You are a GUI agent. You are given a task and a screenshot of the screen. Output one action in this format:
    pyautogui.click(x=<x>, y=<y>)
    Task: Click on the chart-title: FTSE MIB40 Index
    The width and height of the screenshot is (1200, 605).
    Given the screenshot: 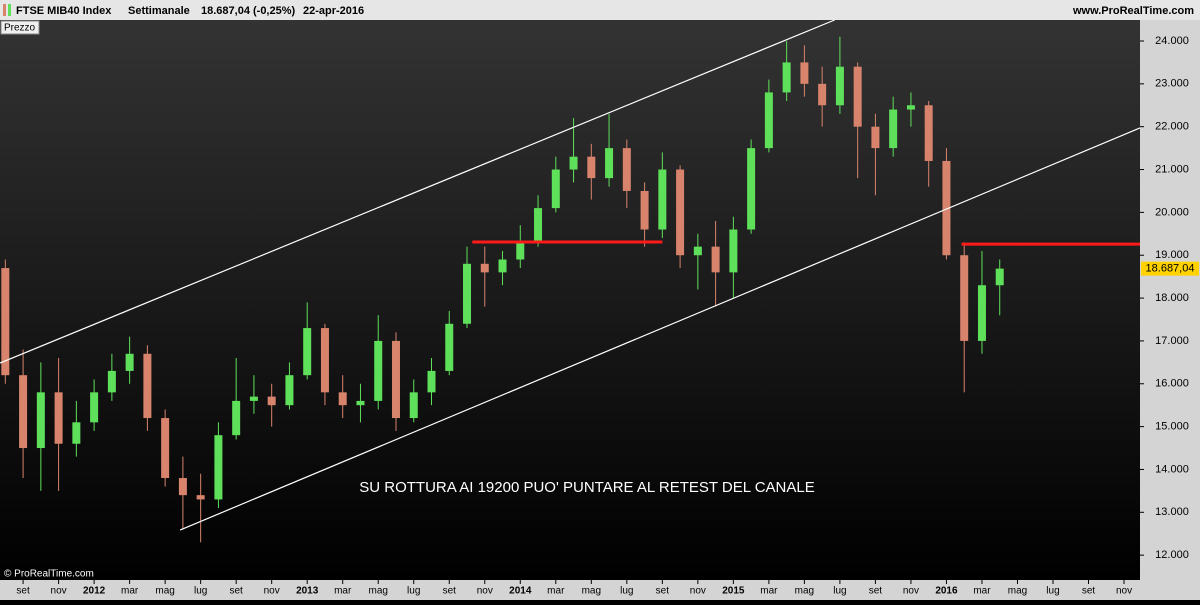 What is the action you would take?
    pyautogui.click(x=64, y=11)
    